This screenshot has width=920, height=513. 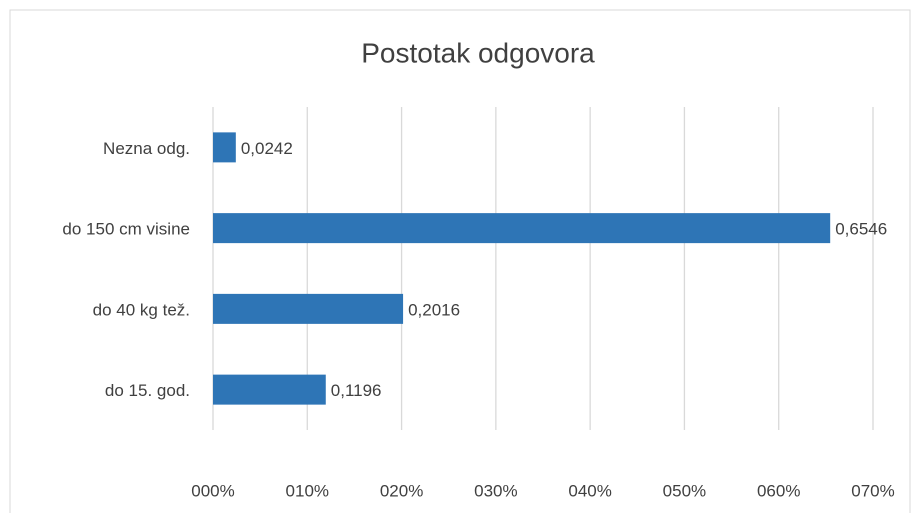 I want to click on x-tick-label: 010%, so click(x=307, y=490).